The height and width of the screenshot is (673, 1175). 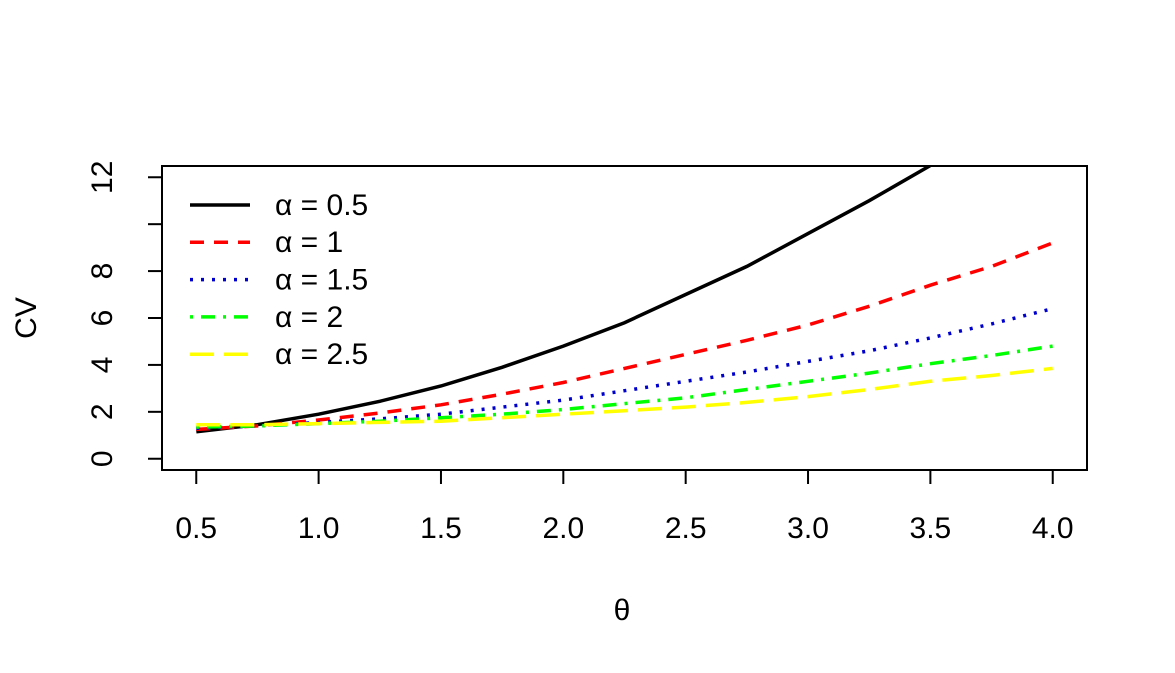 What do you see at coordinates (102, 318) in the screenshot?
I see `y-tick-label: 6` at bounding box center [102, 318].